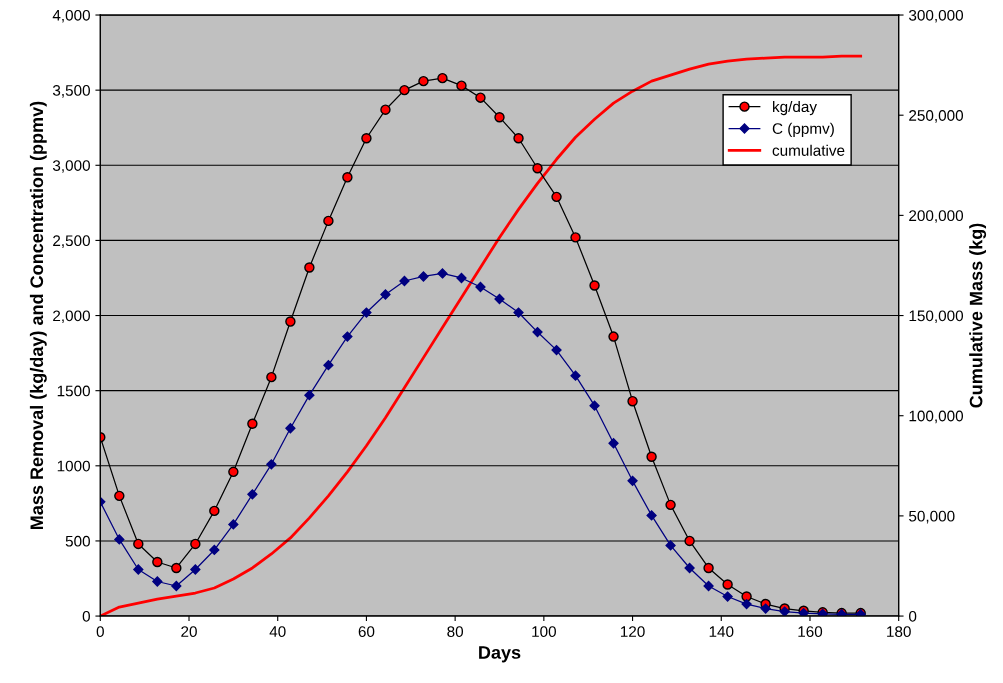  I want to click on x-axis-title: Days, so click(500, 654).